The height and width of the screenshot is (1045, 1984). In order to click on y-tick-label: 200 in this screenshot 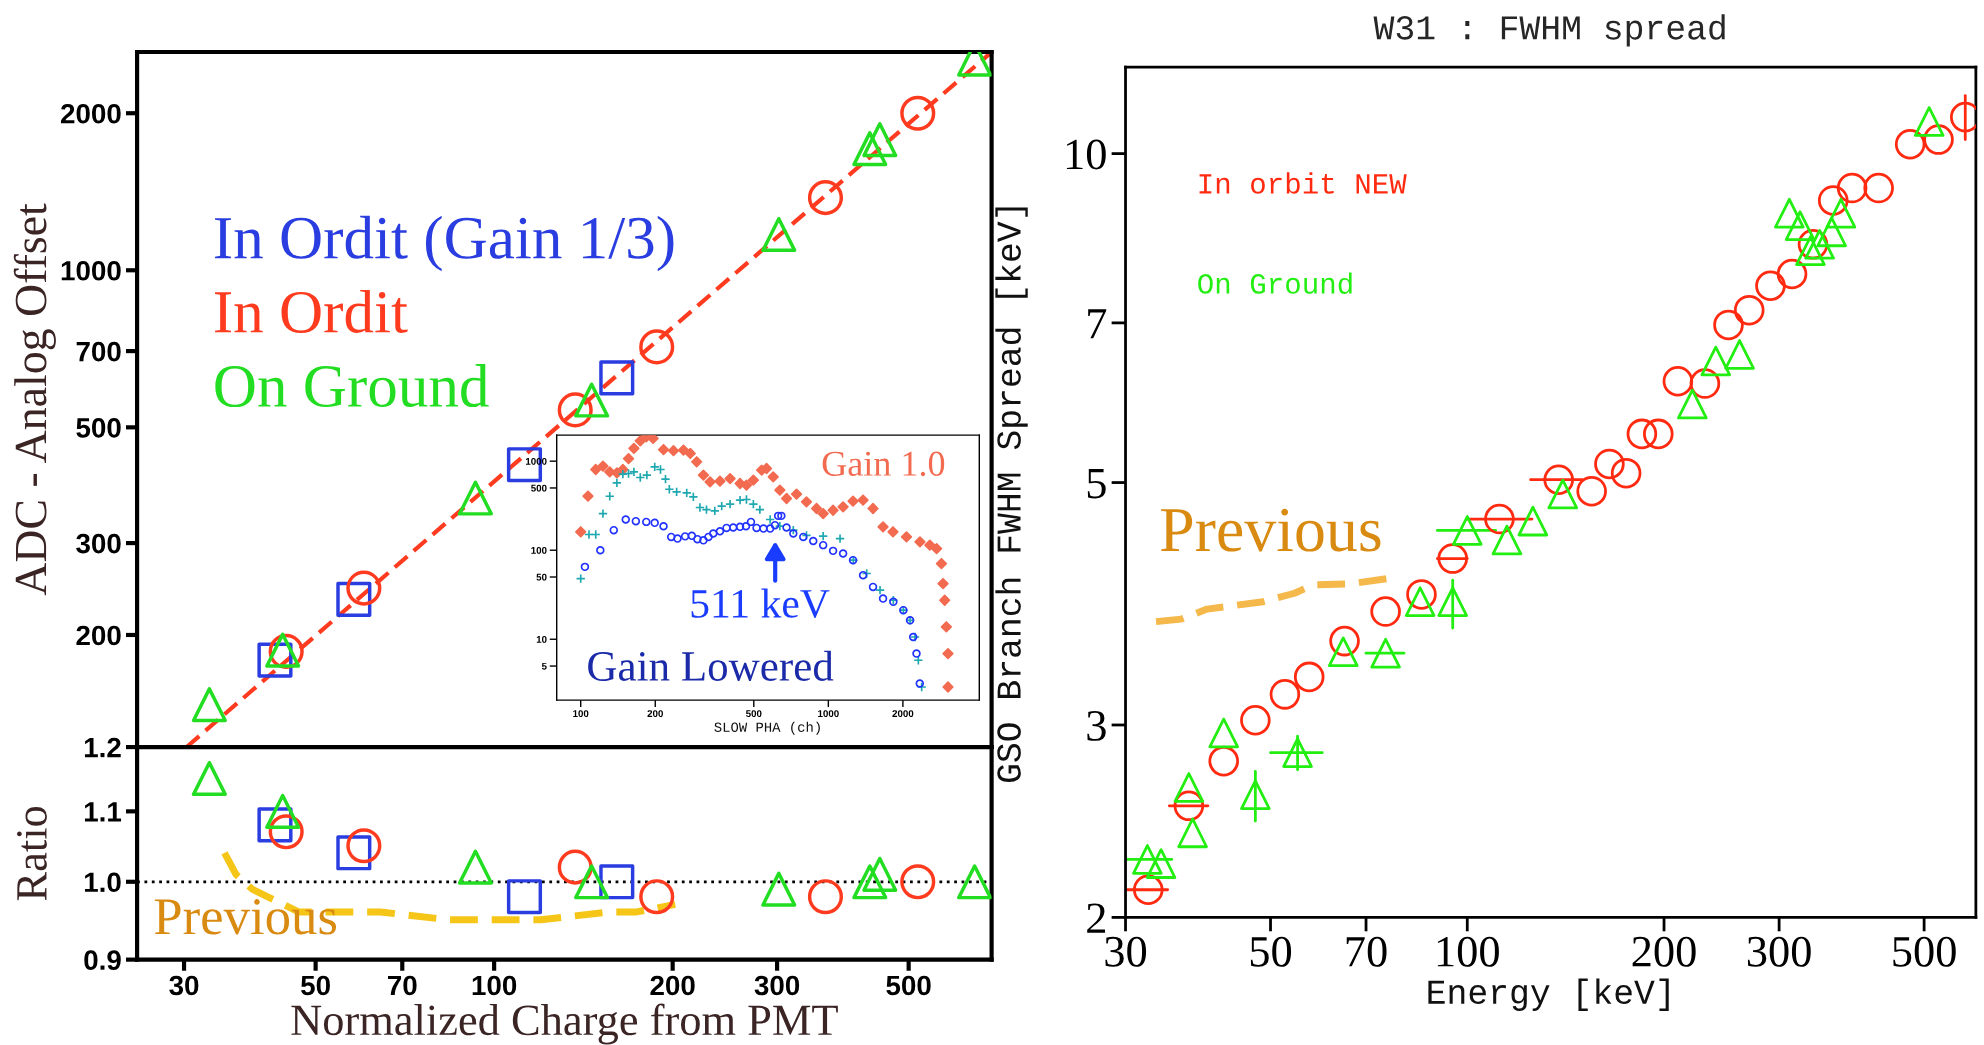, I will do `click(98, 635)`.